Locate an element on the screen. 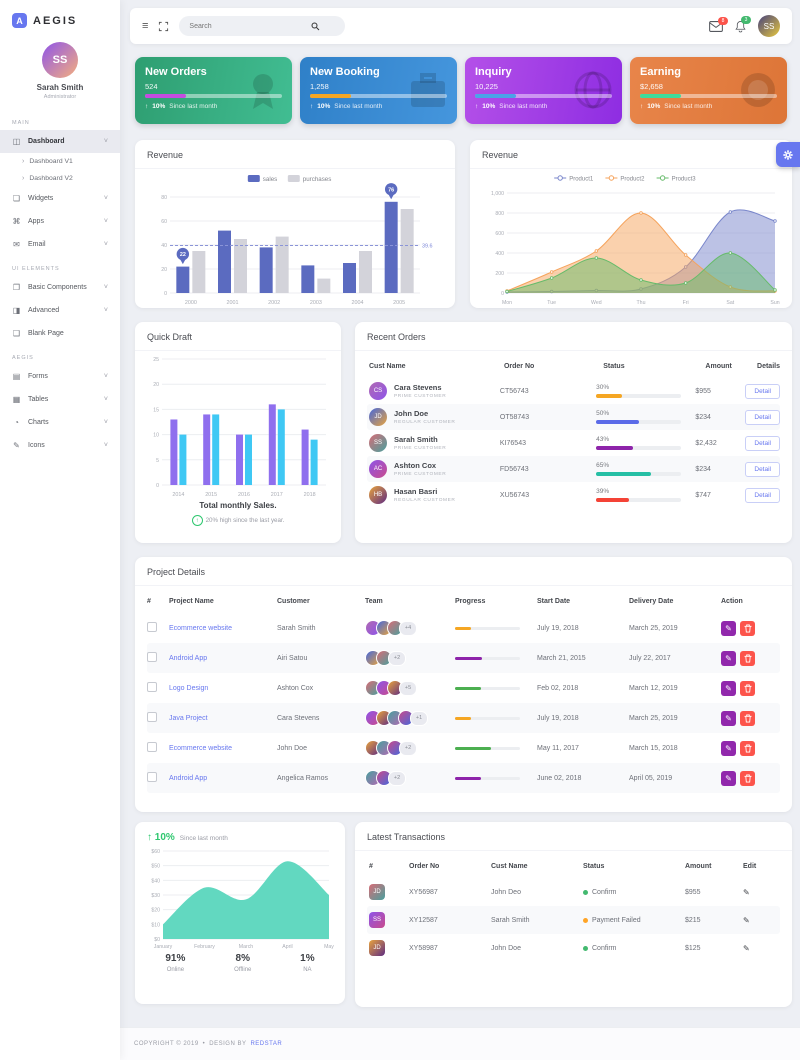 Image resolution: width=800 pixels, height=1060 pixels. stat-value: 8% is located at coordinates (242, 958).